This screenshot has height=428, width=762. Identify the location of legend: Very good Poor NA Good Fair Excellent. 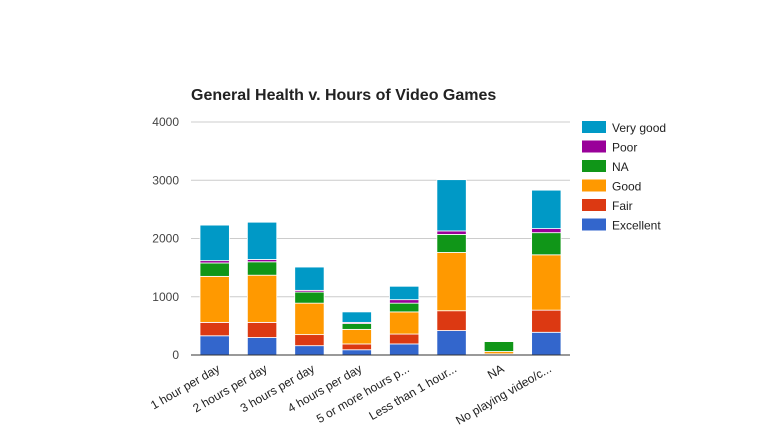
(624, 177).